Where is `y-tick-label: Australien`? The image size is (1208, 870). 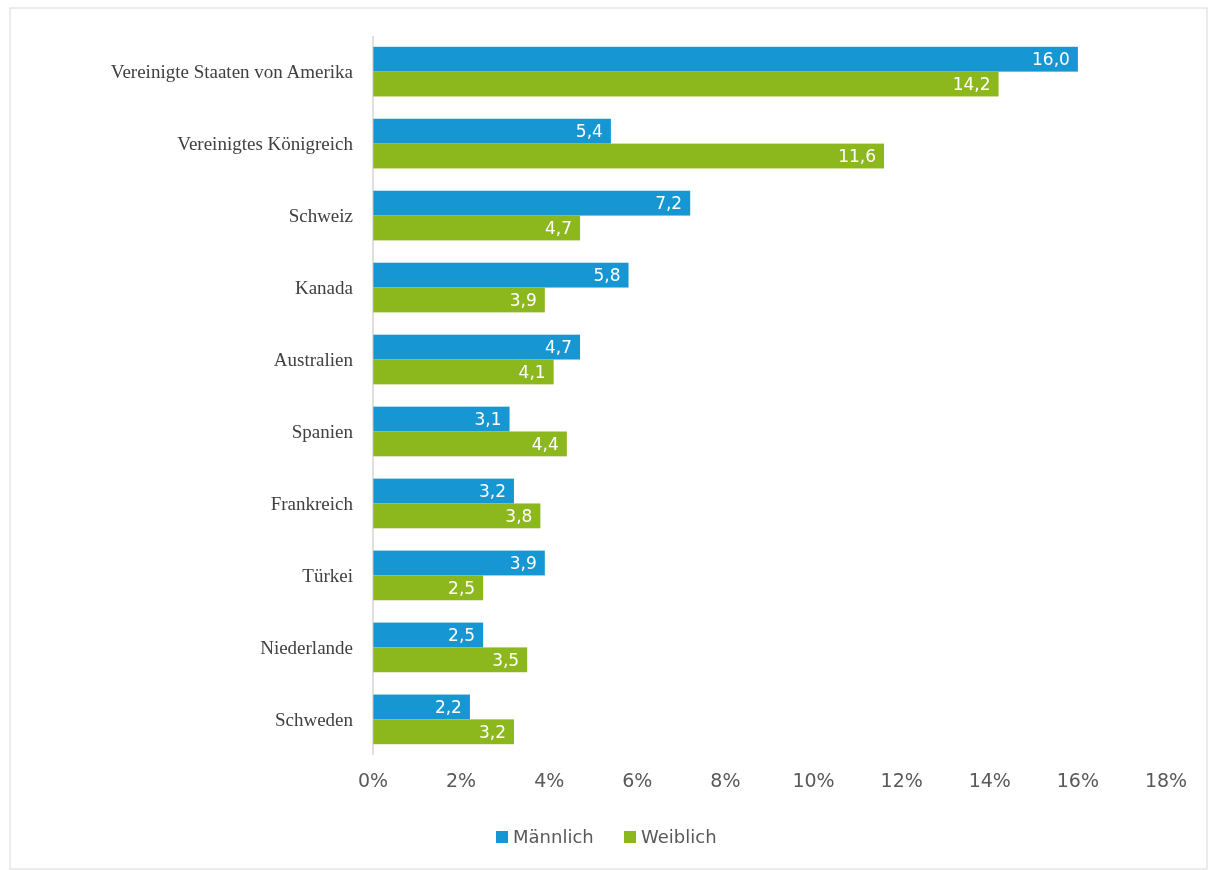
y-tick-label: Australien is located at coordinates (313, 360).